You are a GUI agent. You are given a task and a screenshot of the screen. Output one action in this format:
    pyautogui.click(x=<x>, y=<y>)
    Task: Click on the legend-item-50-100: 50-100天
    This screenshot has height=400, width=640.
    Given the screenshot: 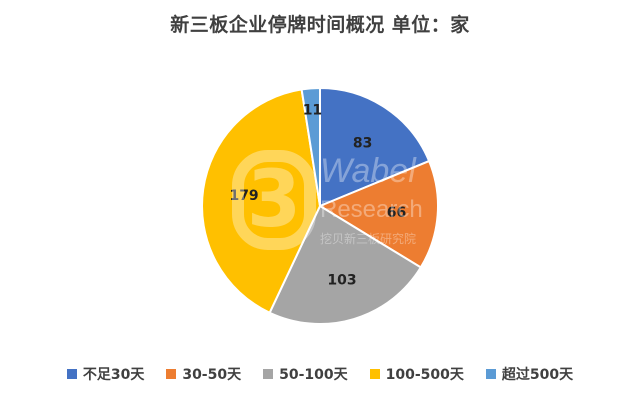 What is the action you would take?
    pyautogui.click(x=305, y=374)
    